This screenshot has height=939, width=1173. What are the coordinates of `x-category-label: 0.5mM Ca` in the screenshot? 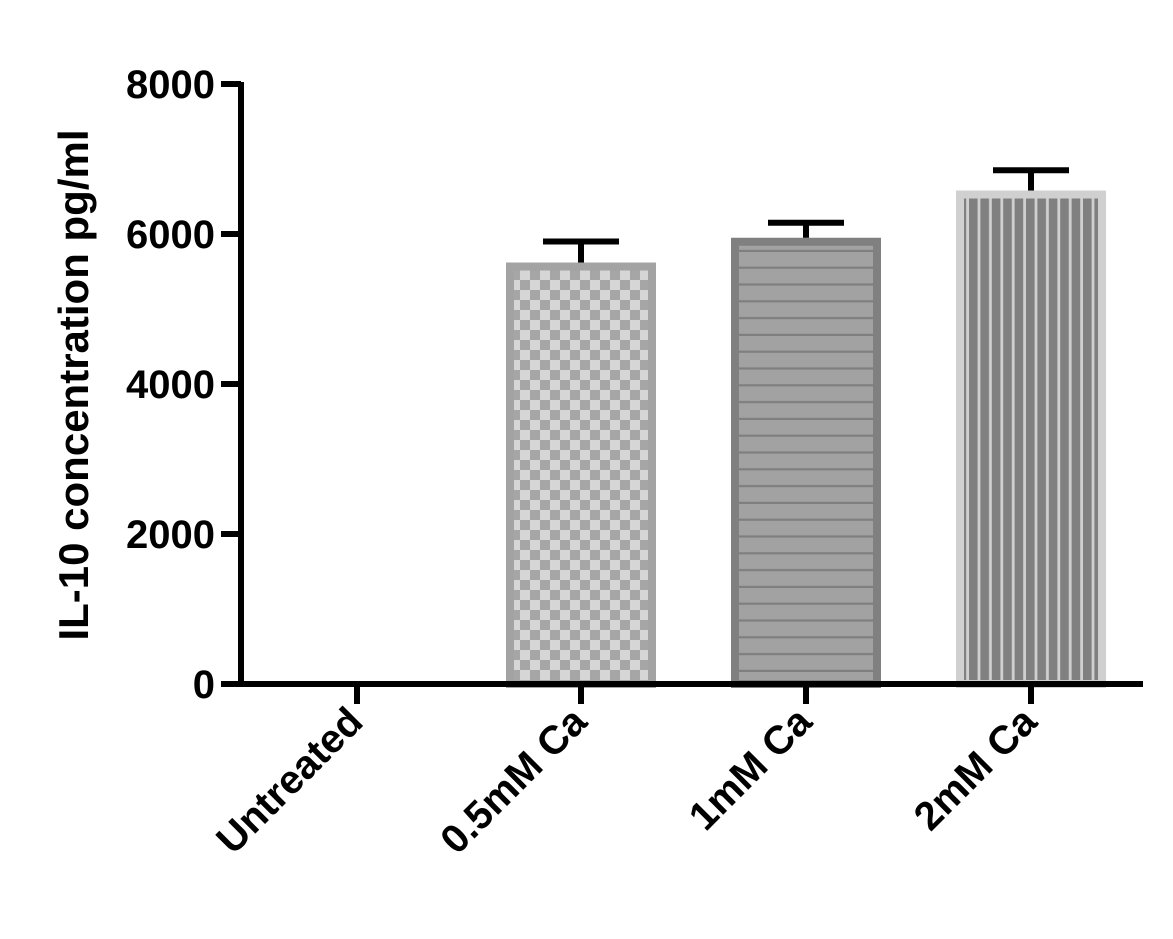 It's located at (514, 781).